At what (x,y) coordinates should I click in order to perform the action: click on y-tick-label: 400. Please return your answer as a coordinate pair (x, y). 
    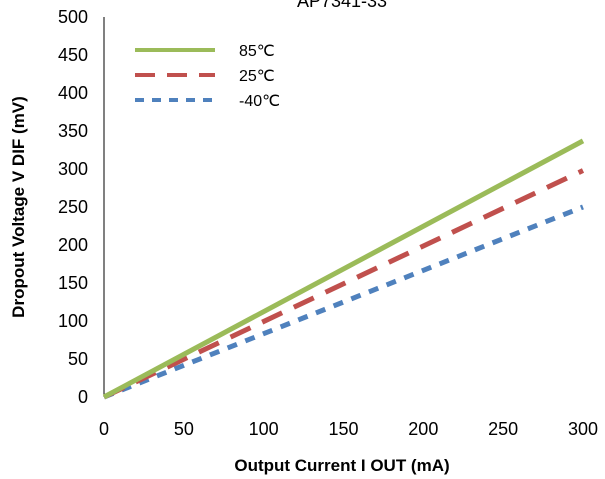
    Looking at the image, I should click on (73, 93).